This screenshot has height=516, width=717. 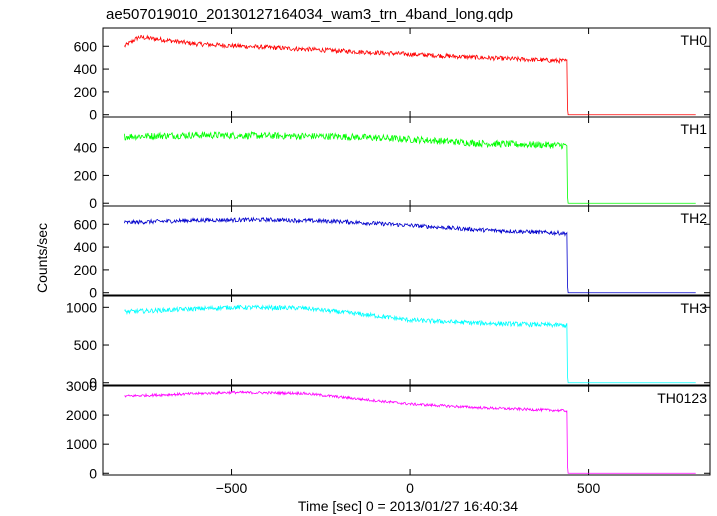 What do you see at coordinates (589, 488) in the screenshot?
I see `x-tick-label: 500` at bounding box center [589, 488].